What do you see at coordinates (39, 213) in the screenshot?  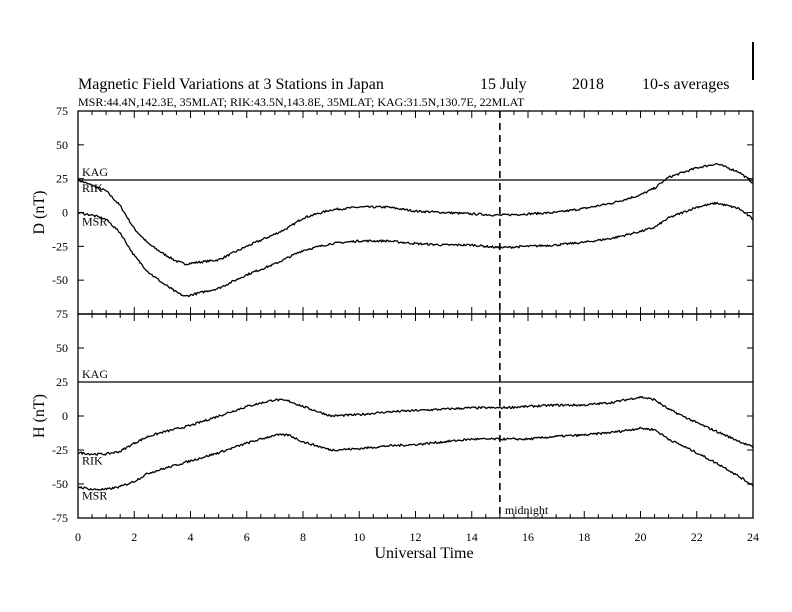 I see `y-axis-label-1: D (nT)` at bounding box center [39, 213].